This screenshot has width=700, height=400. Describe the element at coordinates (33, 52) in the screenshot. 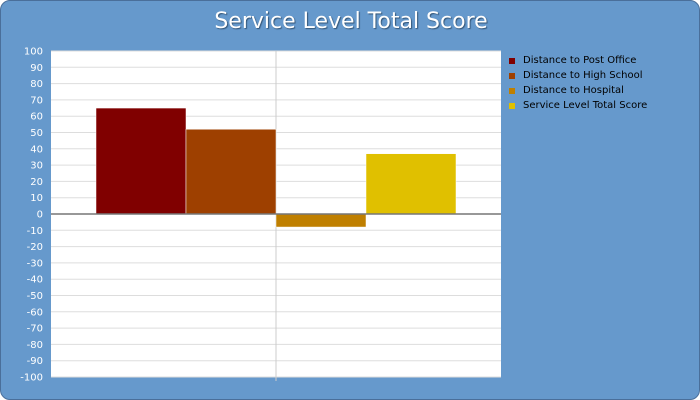

I see `y-tick-label: 100` at that location.